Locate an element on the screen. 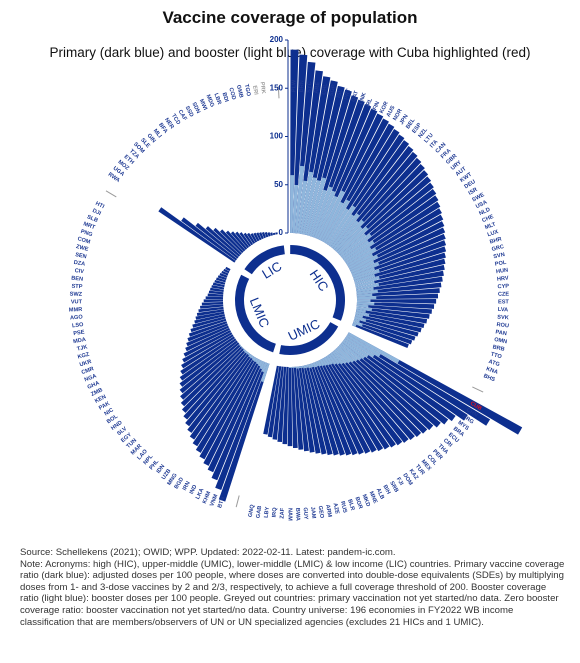 The width and height of the screenshot is (580, 663). primary-bar-arg is located at coordinates (406, 378).